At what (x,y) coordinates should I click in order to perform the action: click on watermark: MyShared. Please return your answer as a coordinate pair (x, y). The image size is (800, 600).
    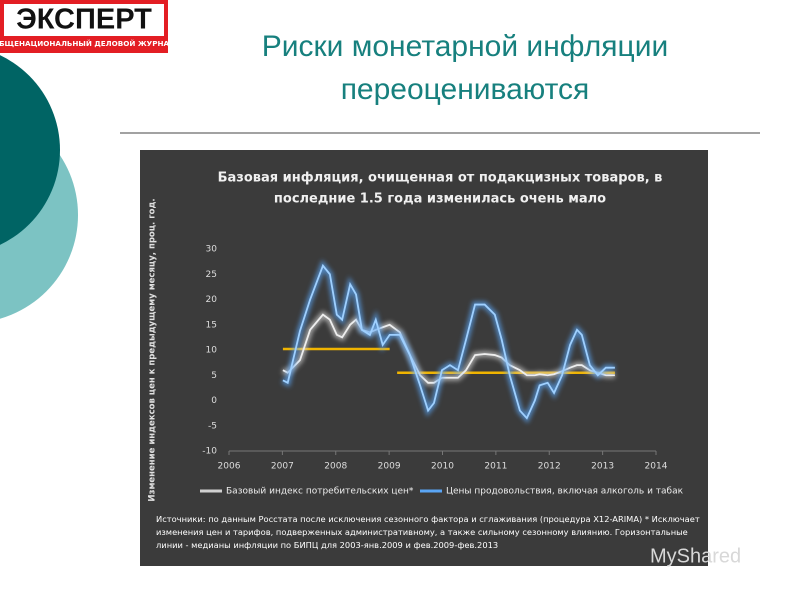
    Looking at the image, I should click on (695, 556).